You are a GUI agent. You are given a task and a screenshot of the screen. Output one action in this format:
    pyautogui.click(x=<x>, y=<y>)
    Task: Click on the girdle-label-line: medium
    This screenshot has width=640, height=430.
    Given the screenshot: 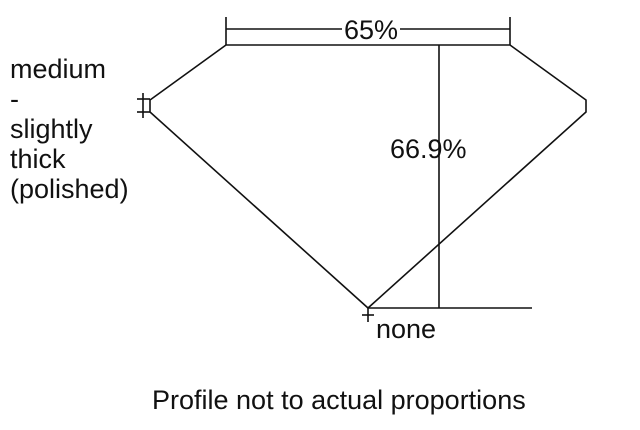 What is the action you would take?
    pyautogui.click(x=58, y=69)
    